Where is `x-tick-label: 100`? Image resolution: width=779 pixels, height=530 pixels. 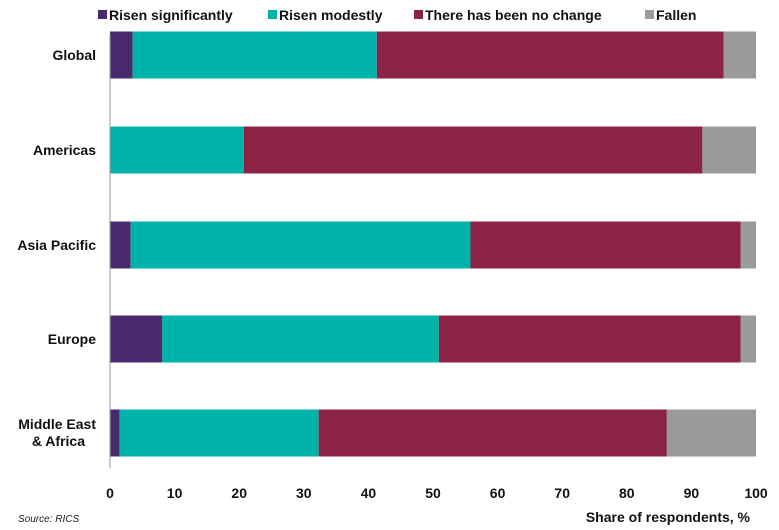 x-tick-label: 100 is located at coordinates (756, 493).